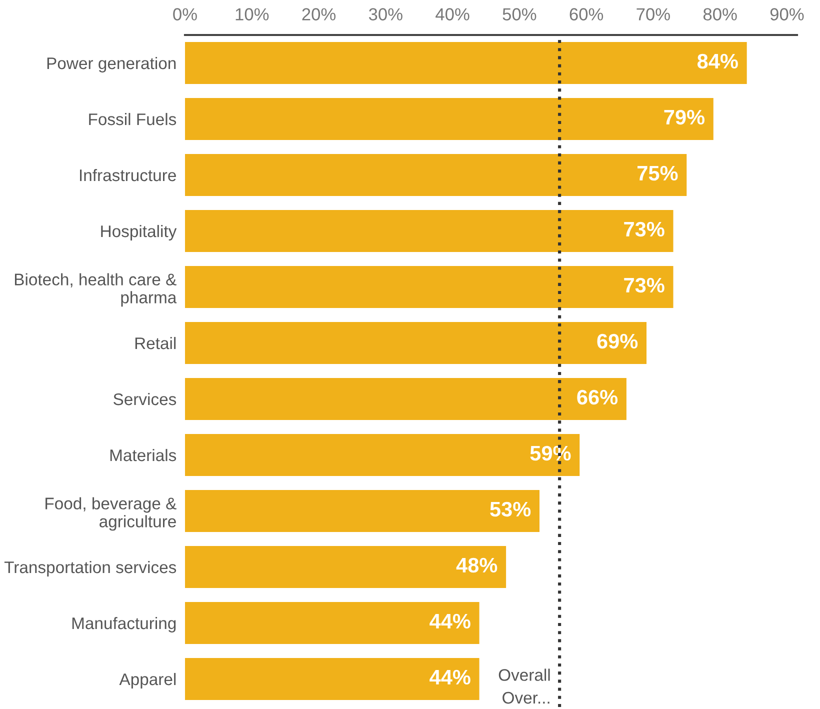  I want to click on x-tick-label: 30%, so click(385, 14).